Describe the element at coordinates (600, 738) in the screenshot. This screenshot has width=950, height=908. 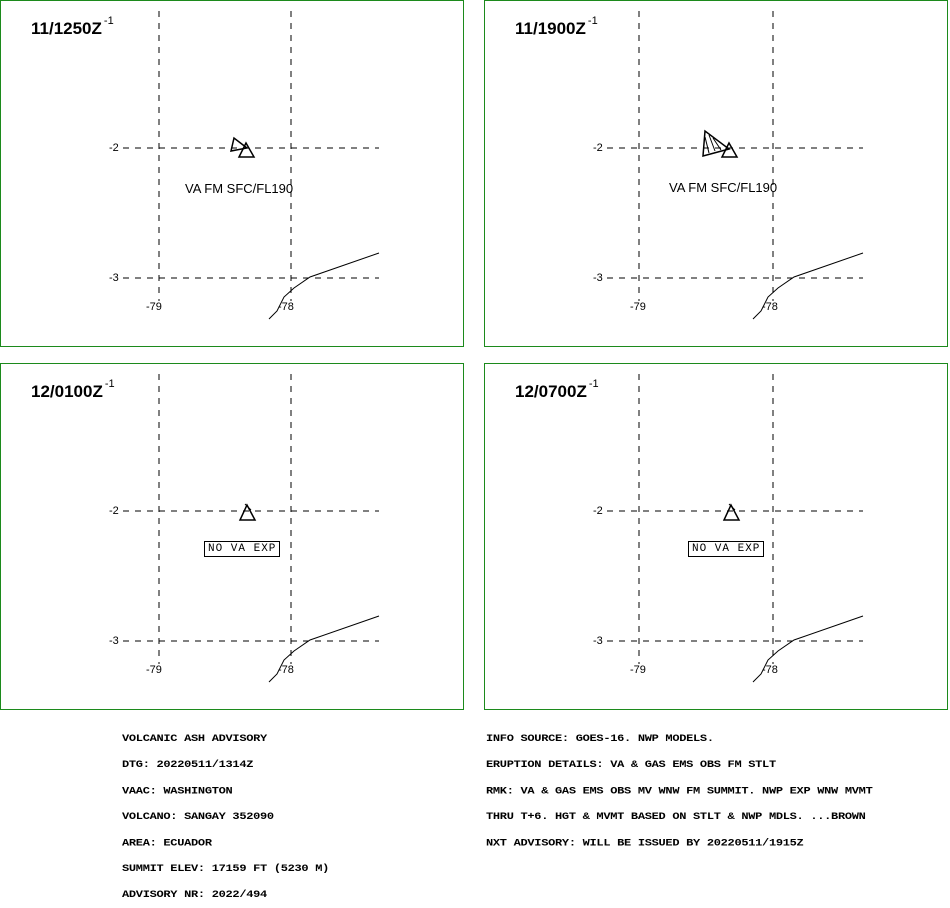
I see `advisory-line: INFO SOURCE: GOES-16. NWP MODELS.` at that location.